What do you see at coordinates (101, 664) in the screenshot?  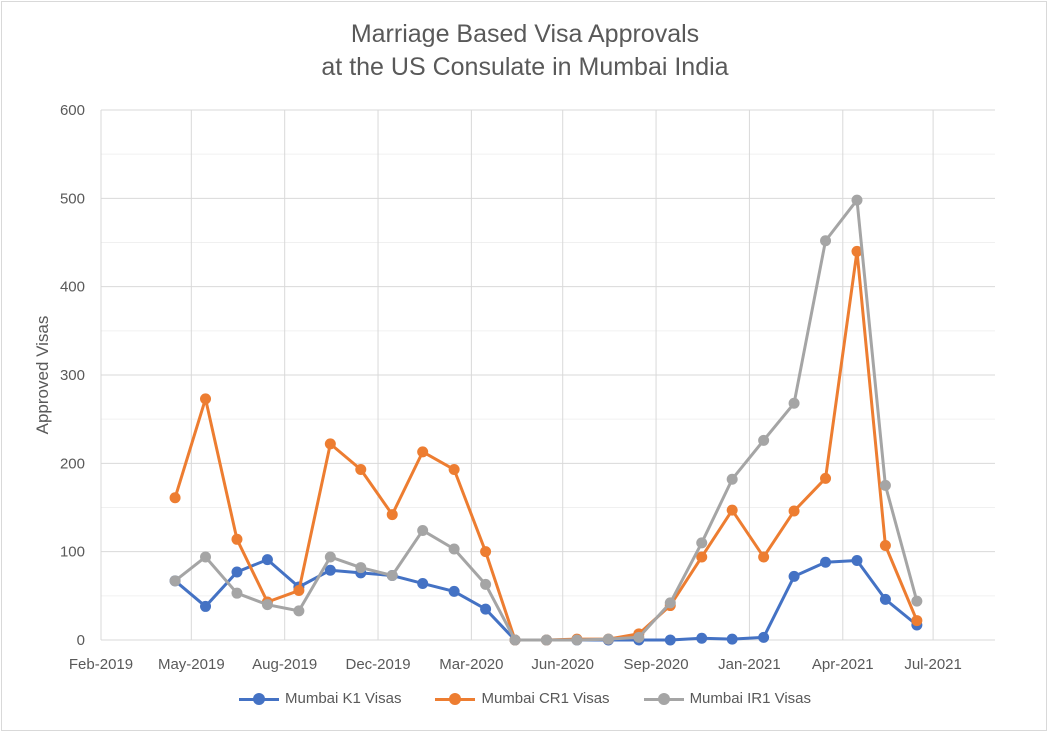 I see `x-tick-label: Feb-2019` at bounding box center [101, 664].